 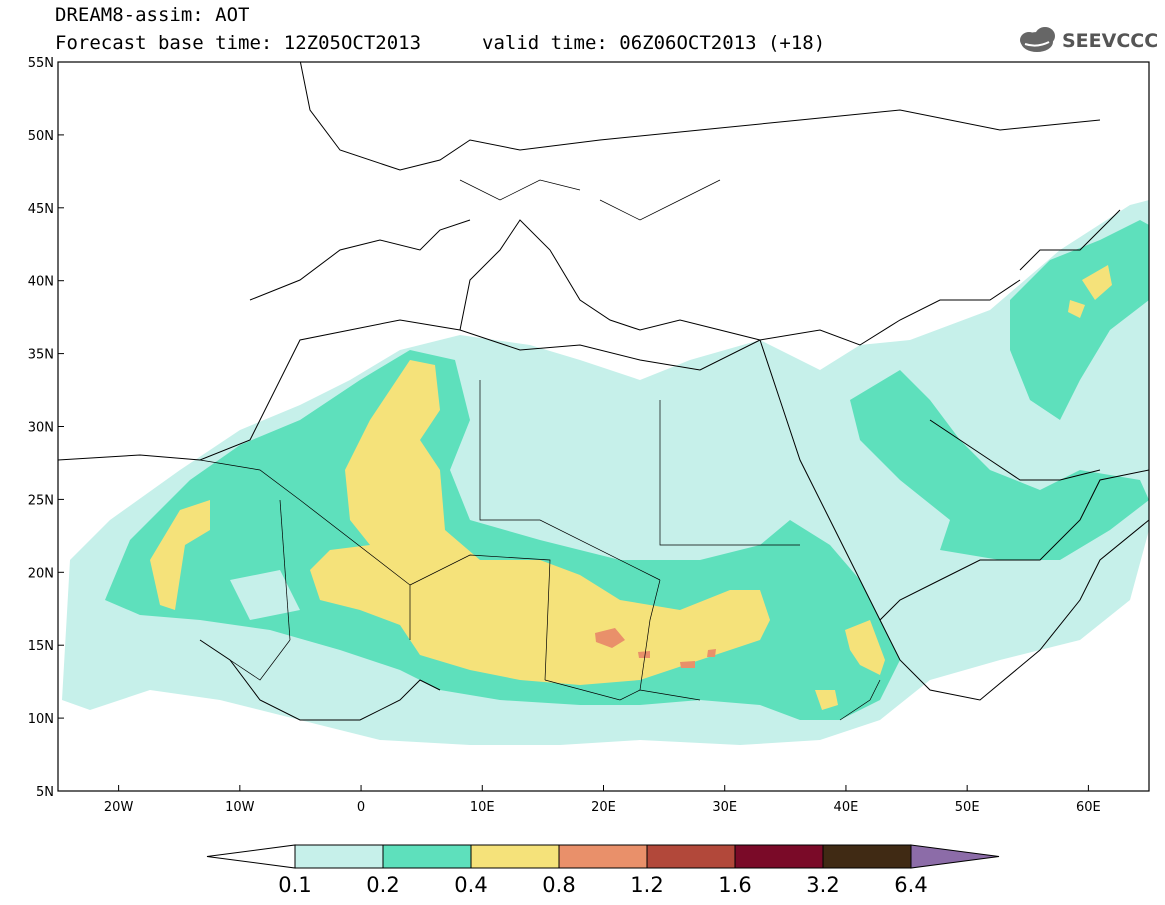 I want to click on y-tick-label: 50N, so click(x=41, y=136).